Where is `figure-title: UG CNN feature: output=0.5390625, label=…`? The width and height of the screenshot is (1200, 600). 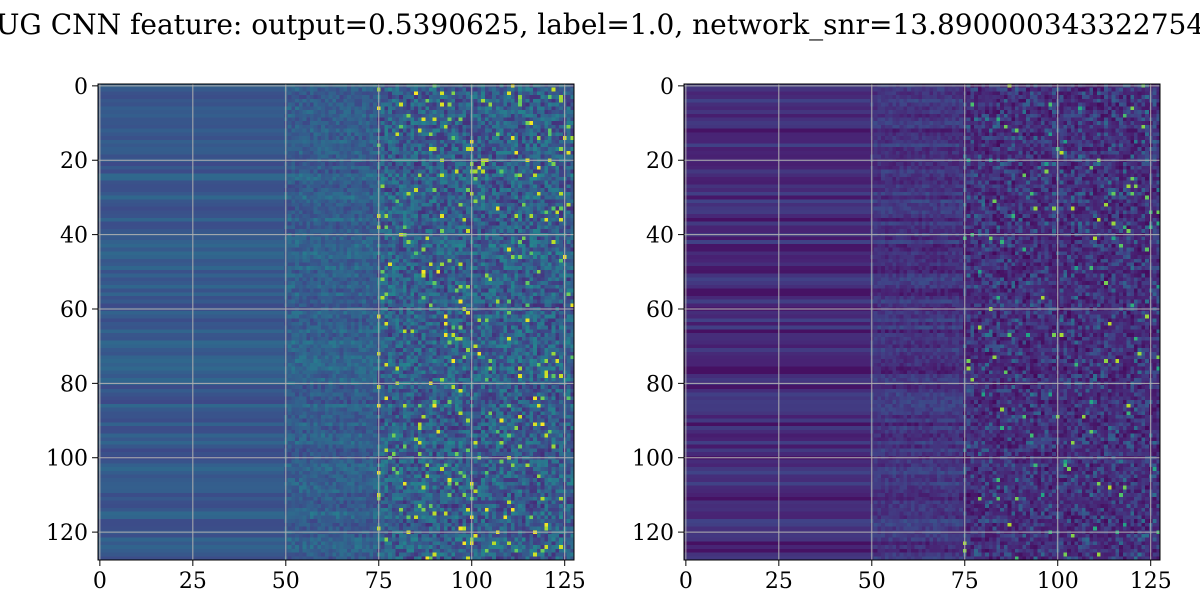 figure-title: UG CNN feature: output=0.5390625, label=… is located at coordinates (600, 24).